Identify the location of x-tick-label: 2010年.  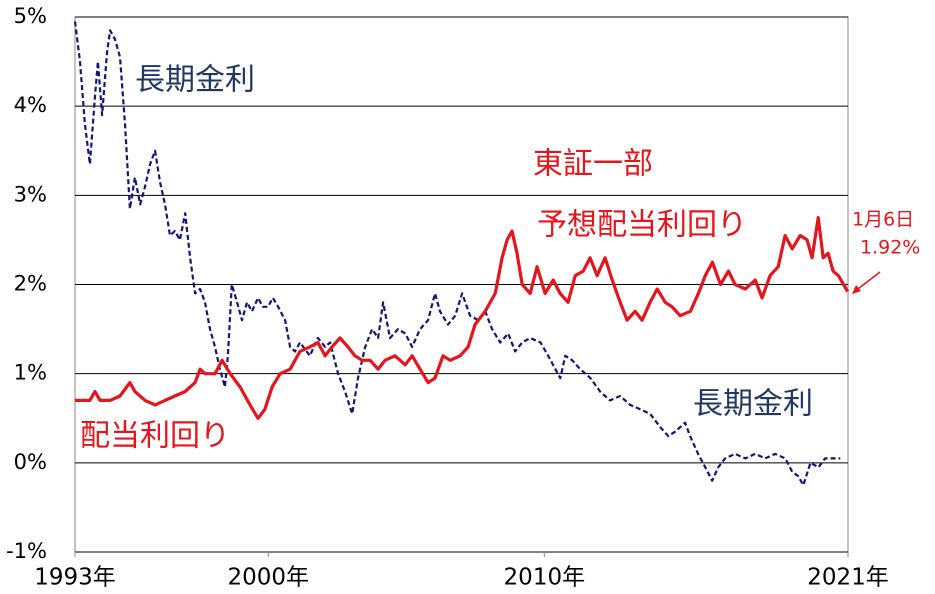
(545, 578).